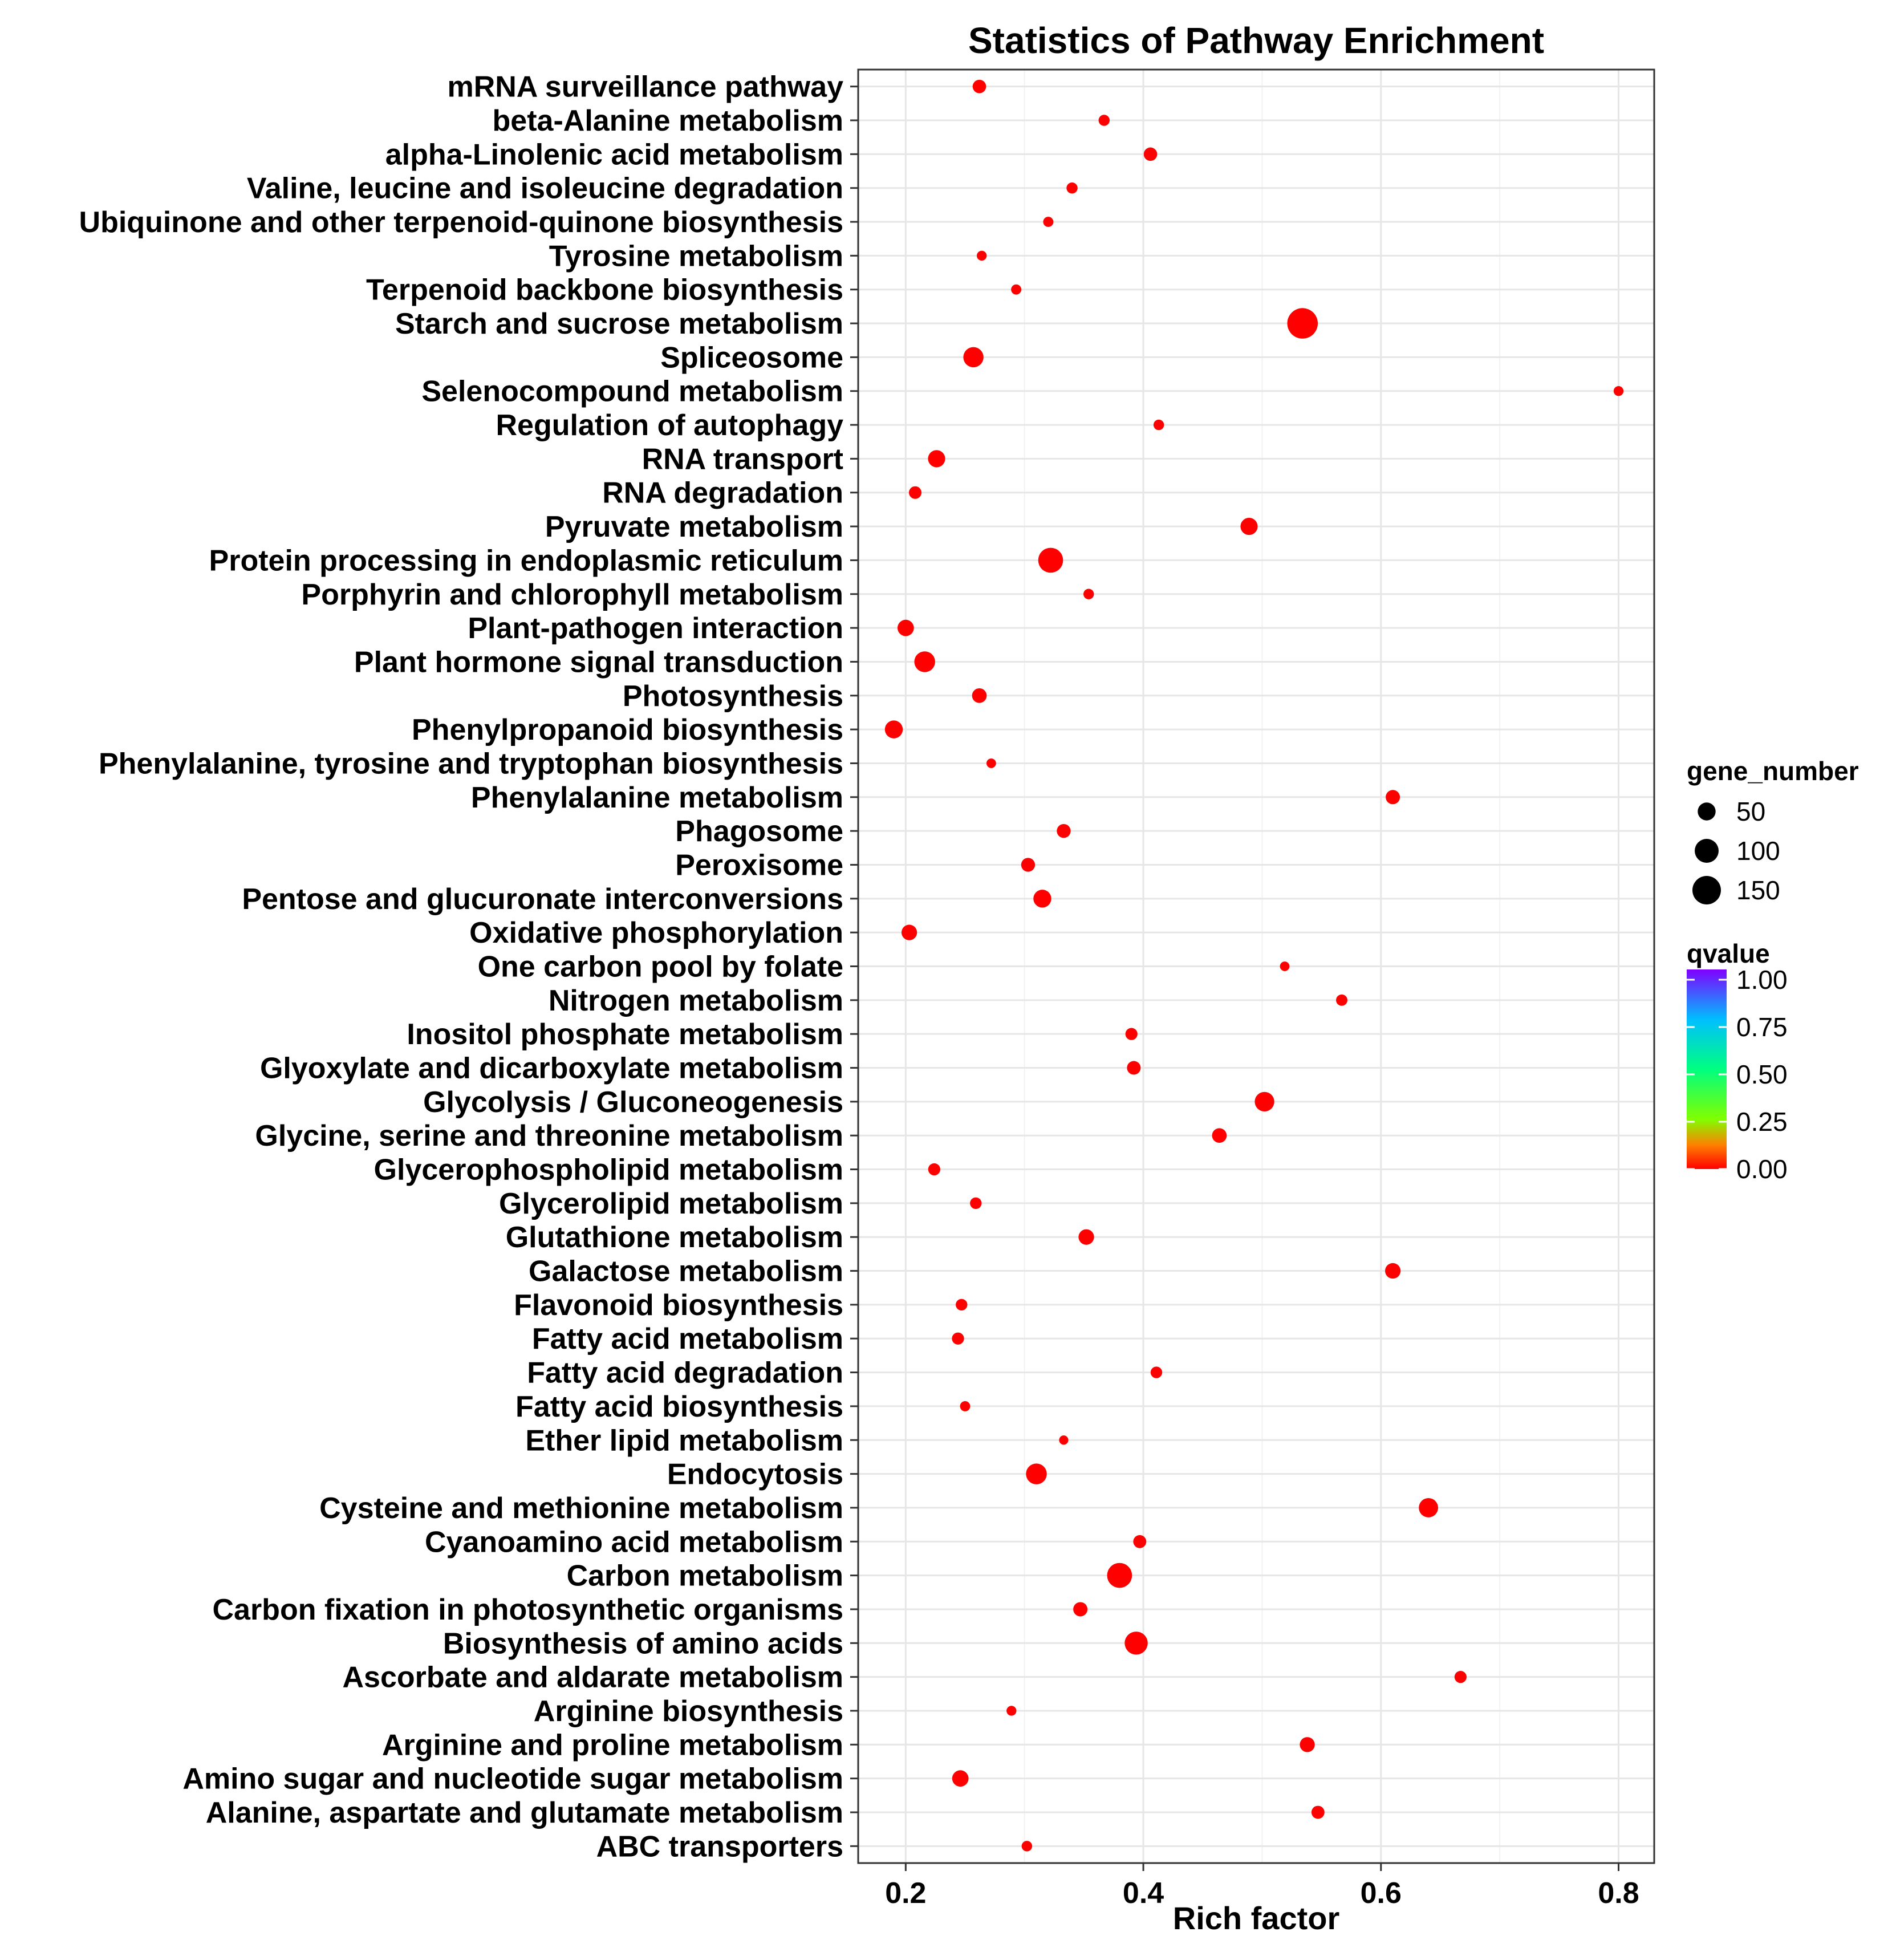 The image size is (1888, 1960). What do you see at coordinates (633, 1102) in the screenshot?
I see `pathway-label: Glycolysis / Gluconeogenesis` at bounding box center [633, 1102].